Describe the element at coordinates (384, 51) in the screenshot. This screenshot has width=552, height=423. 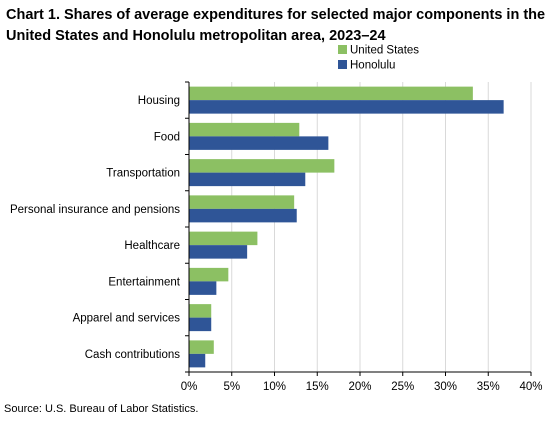
I see `legend-label: United States` at that location.